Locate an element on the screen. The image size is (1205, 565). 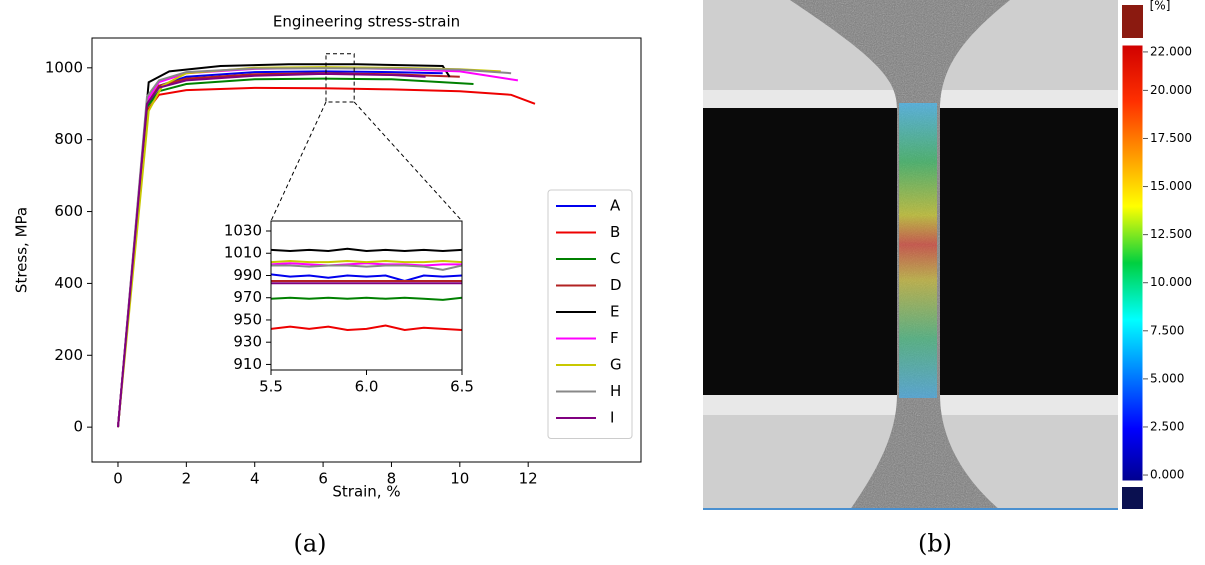
y-tick-label: 1010 is located at coordinates (243, 253).